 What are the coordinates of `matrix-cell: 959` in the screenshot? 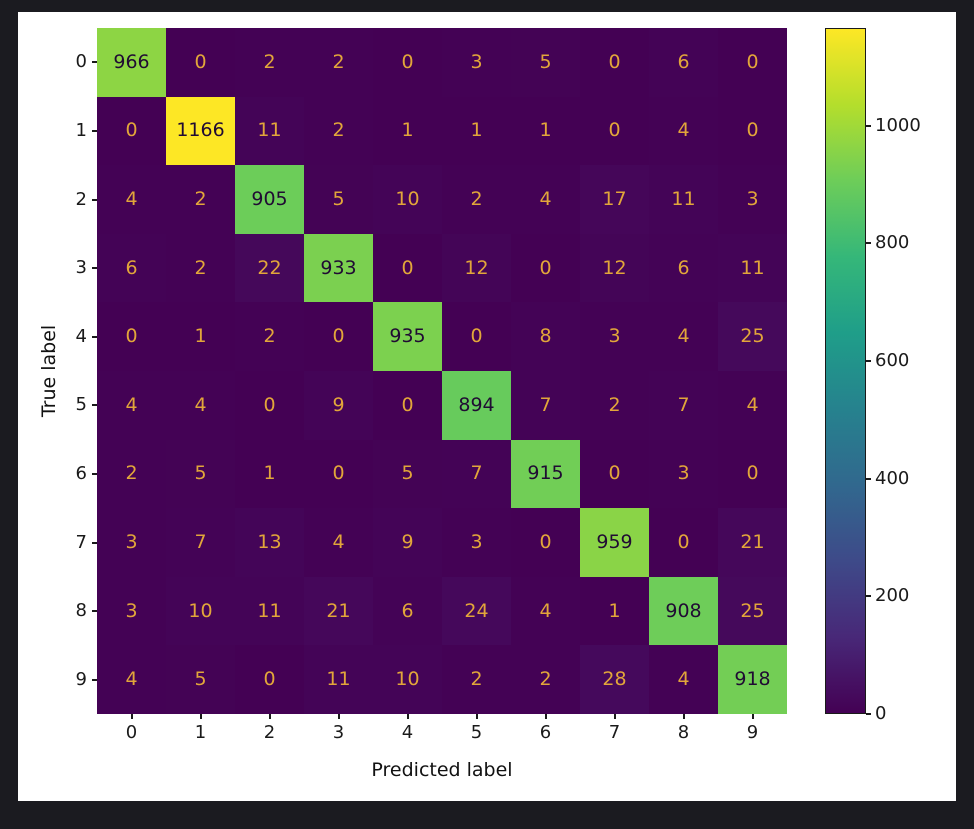 It's located at (614, 542).